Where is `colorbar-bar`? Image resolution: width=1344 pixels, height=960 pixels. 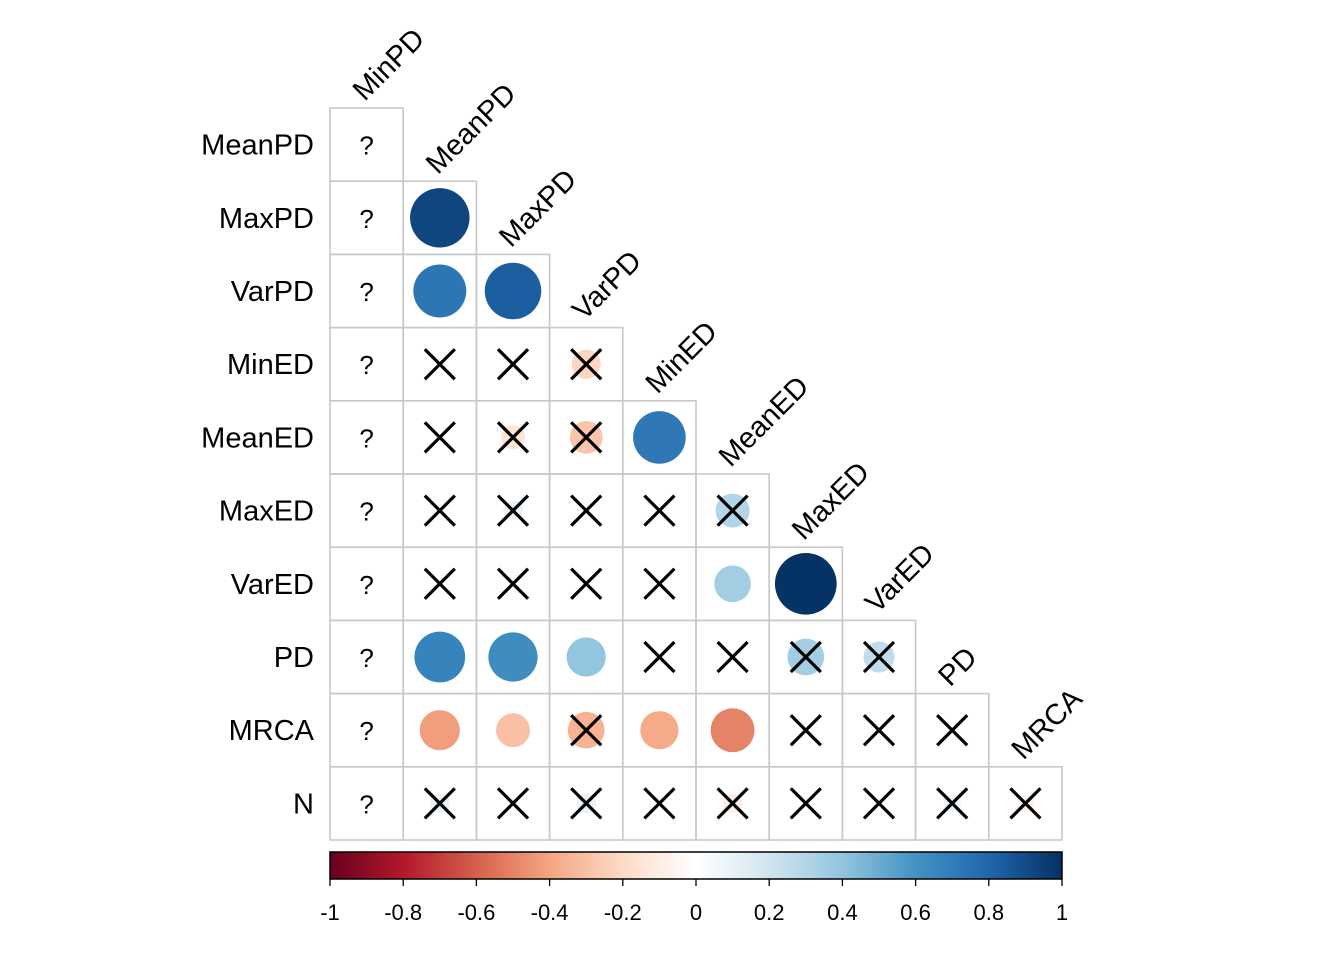 colorbar-bar is located at coordinates (696, 865).